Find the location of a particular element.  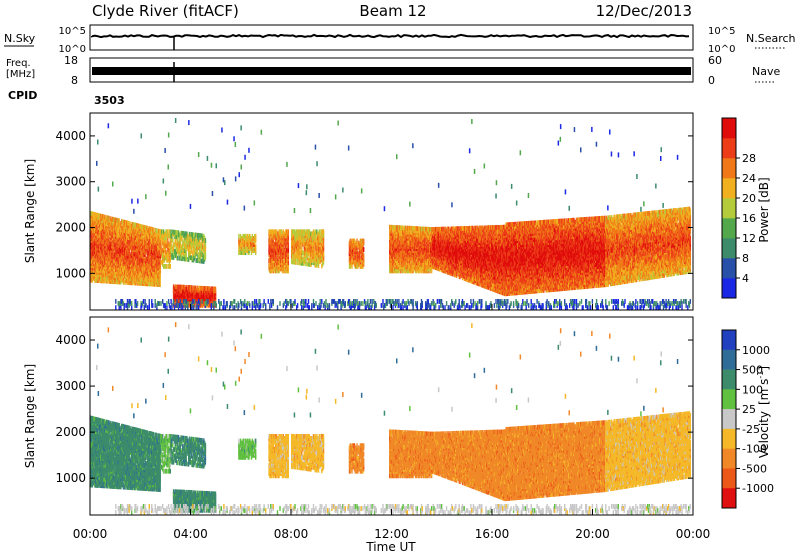

freq-tick-top: 18 is located at coordinates (71, 60).